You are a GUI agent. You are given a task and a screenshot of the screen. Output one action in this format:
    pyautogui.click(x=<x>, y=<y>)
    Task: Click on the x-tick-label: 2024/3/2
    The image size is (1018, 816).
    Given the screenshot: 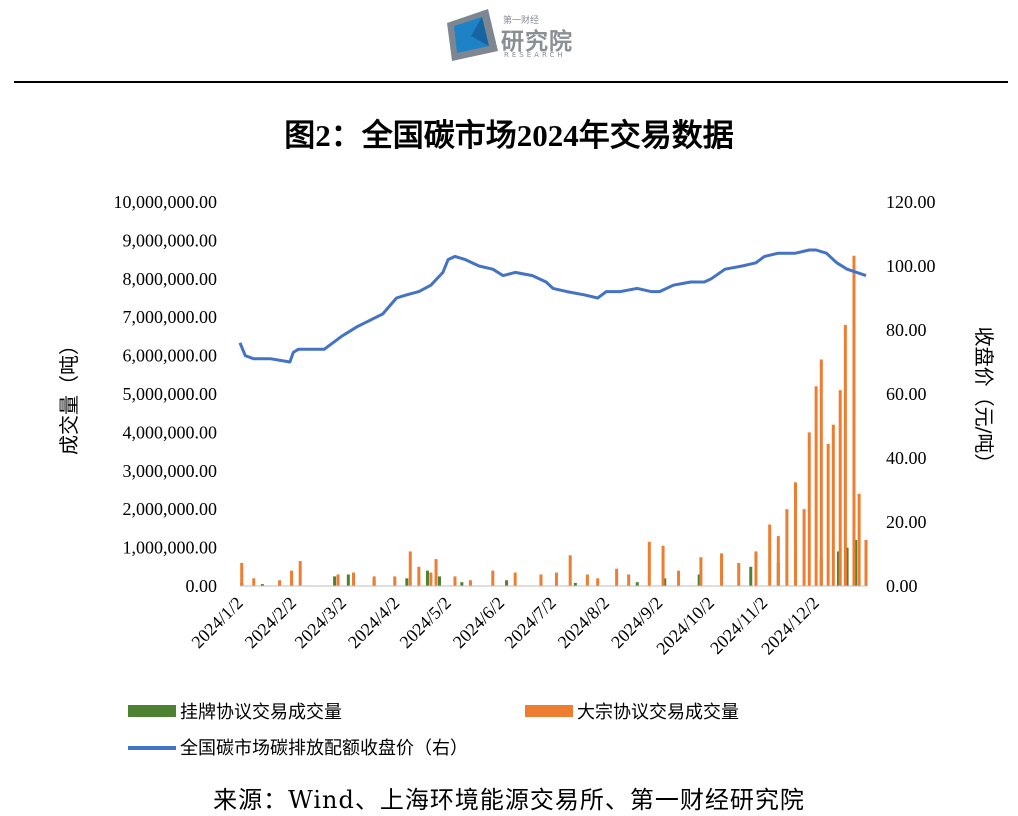 What is the action you would take?
    pyautogui.click(x=320, y=622)
    